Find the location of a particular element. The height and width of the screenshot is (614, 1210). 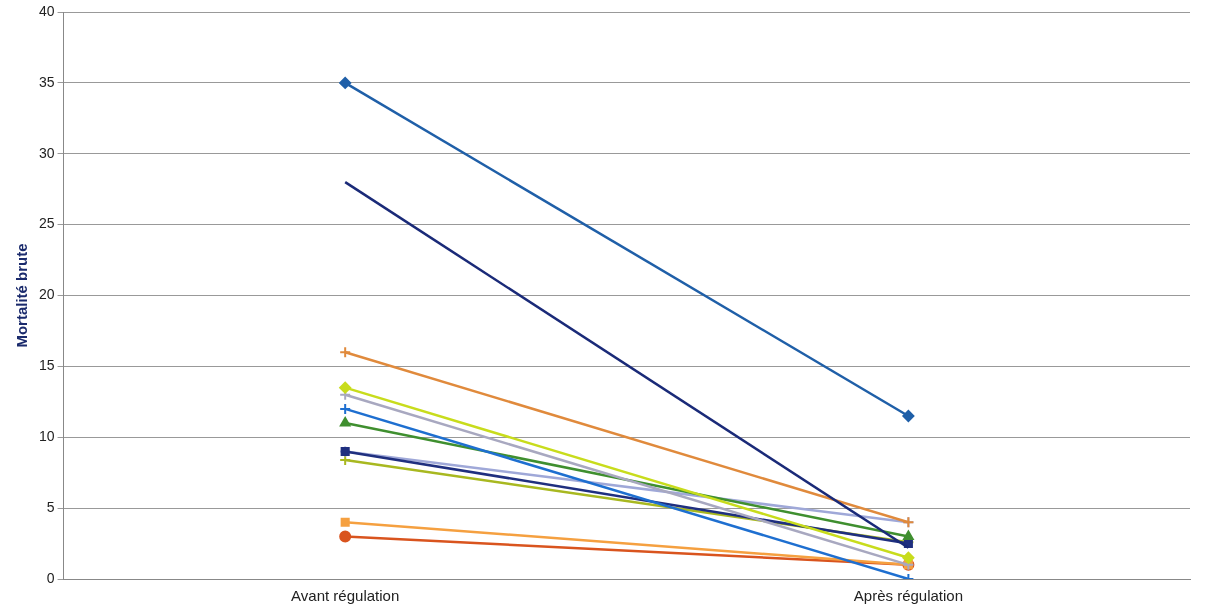

y-tick-label: 25 is located at coordinates (46, 223).